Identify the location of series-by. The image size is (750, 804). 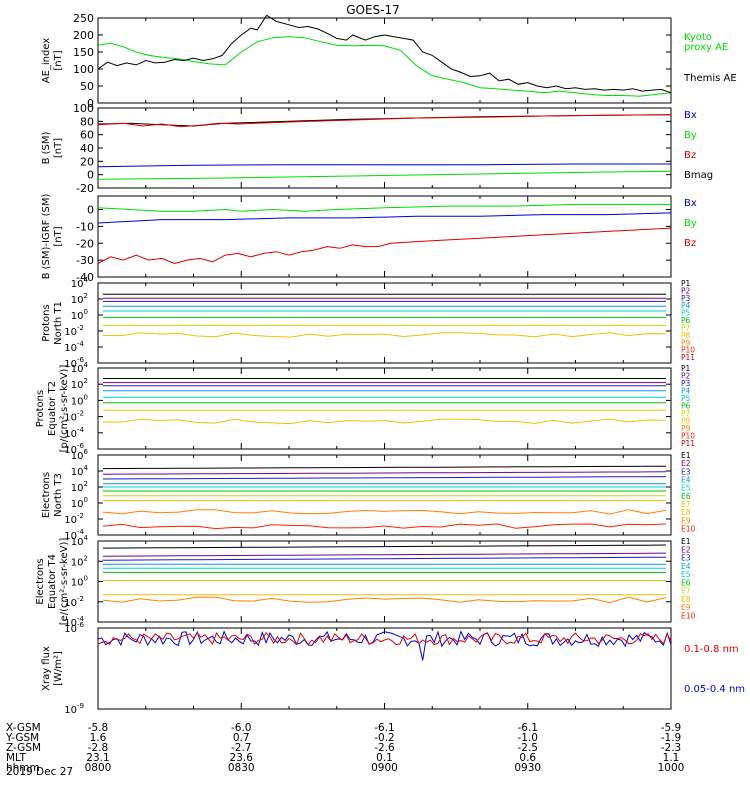
(384, 175).